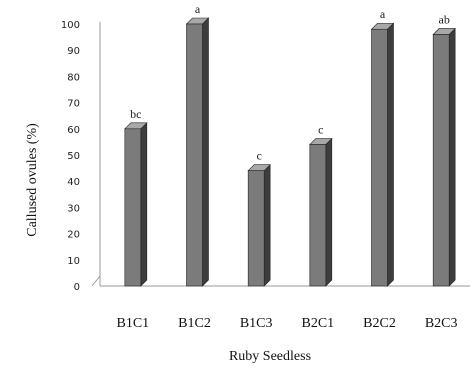 Image resolution: width=473 pixels, height=370 pixels. What do you see at coordinates (73, 104) in the screenshot?
I see `y-tick-label: 70` at bounding box center [73, 104].